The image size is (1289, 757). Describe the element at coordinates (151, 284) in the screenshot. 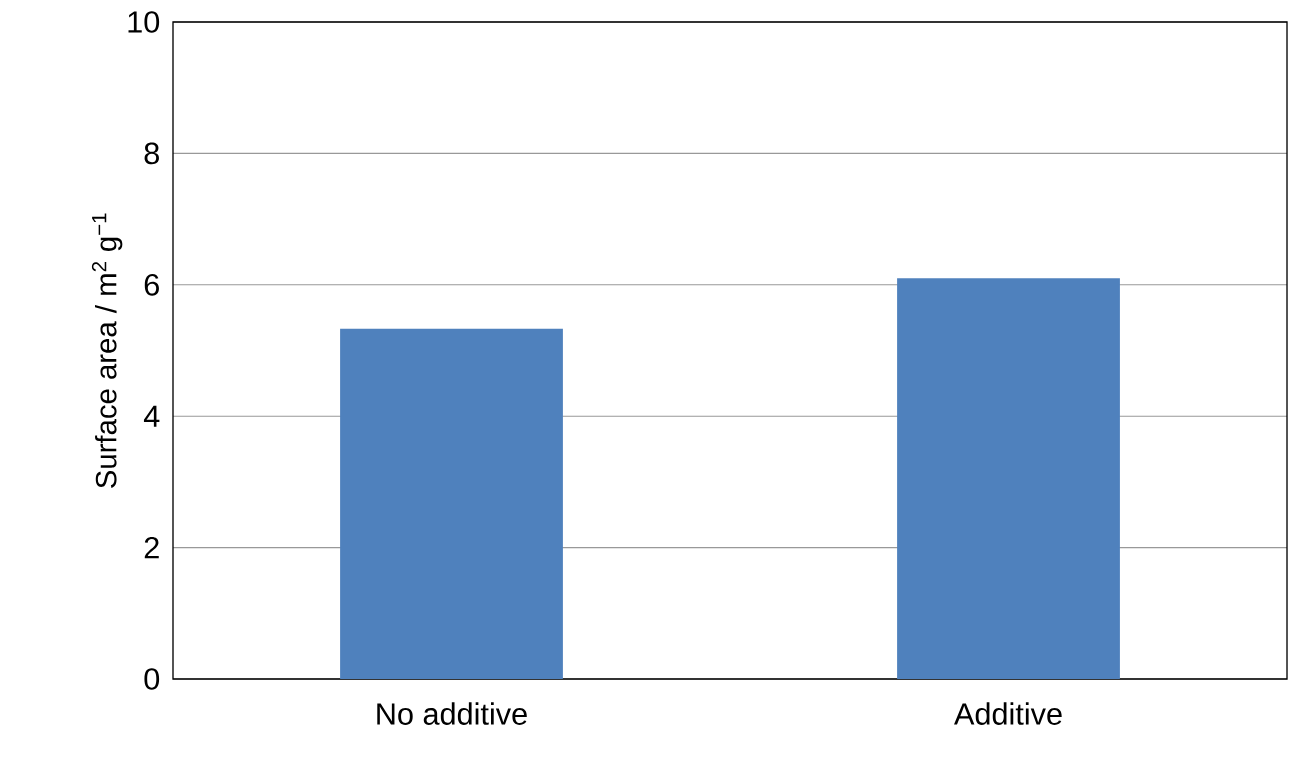

I see `y-tick-label: 6` at that location.